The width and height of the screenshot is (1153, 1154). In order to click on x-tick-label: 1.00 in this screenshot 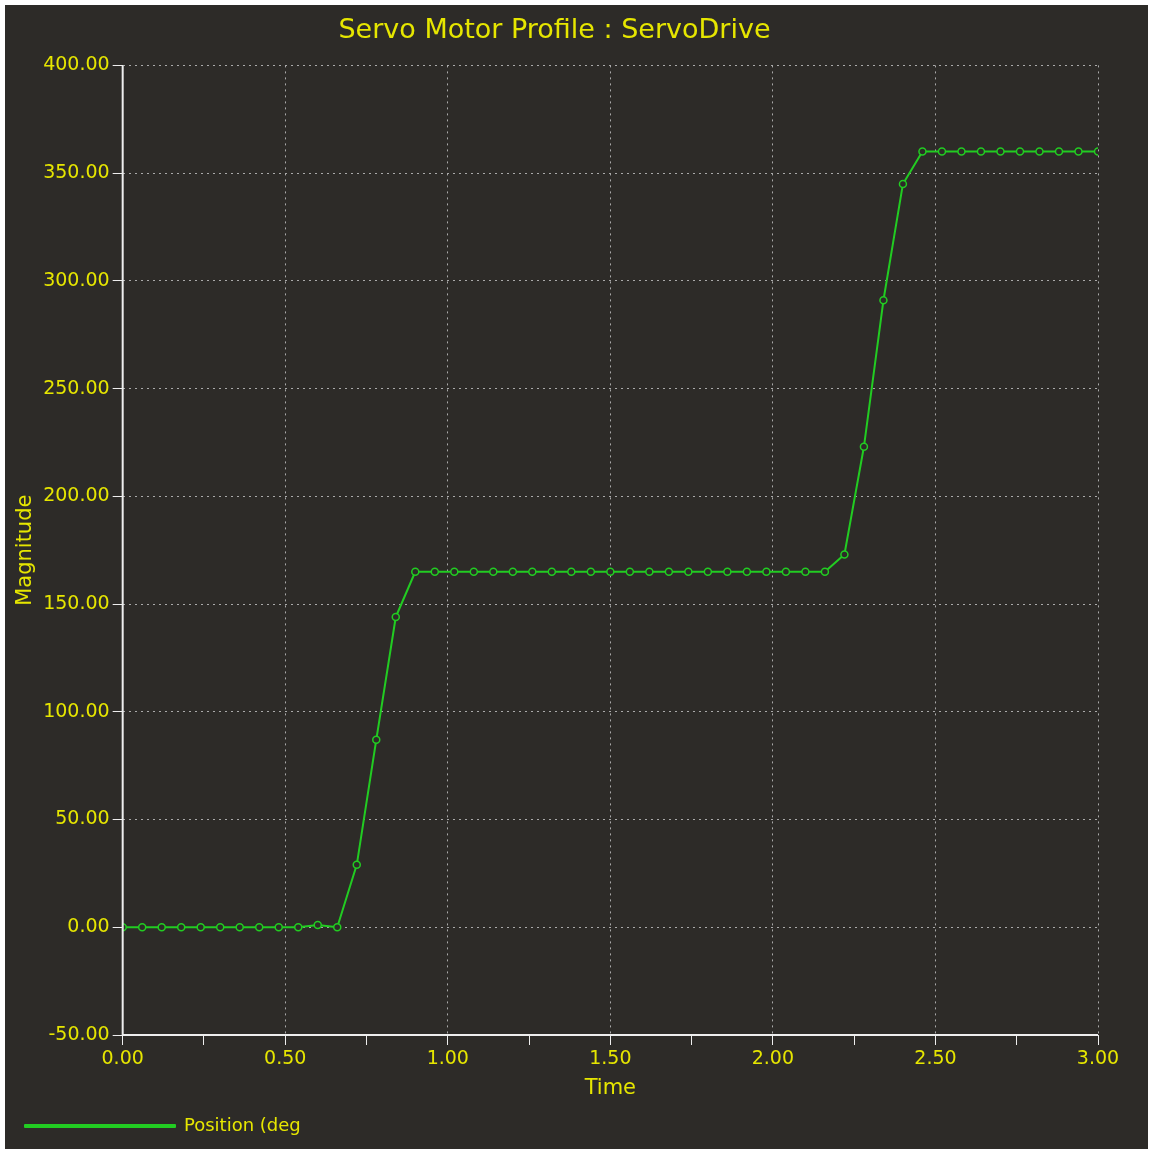, I will do `click(447, 1057)`.